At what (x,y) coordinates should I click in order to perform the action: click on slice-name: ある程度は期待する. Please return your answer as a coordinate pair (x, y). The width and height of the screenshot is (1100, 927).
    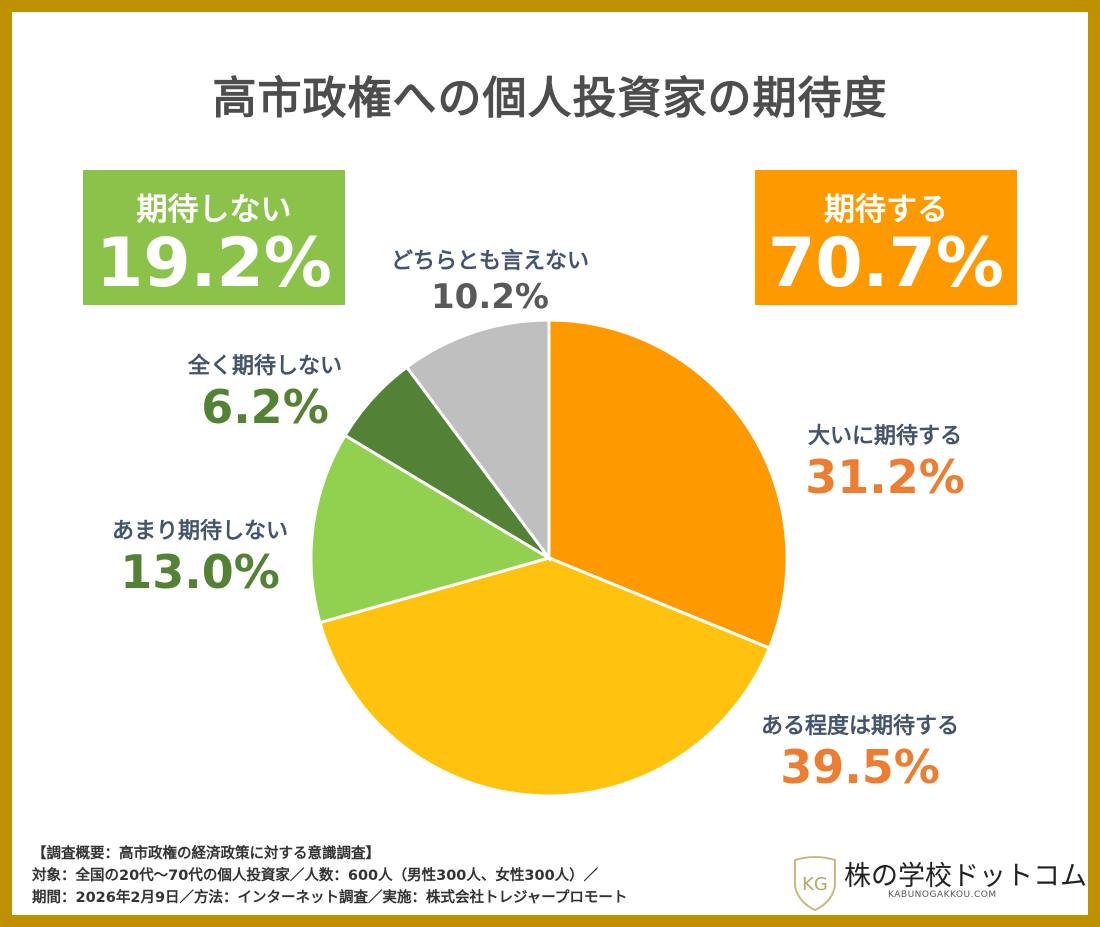
    Looking at the image, I should click on (859, 726).